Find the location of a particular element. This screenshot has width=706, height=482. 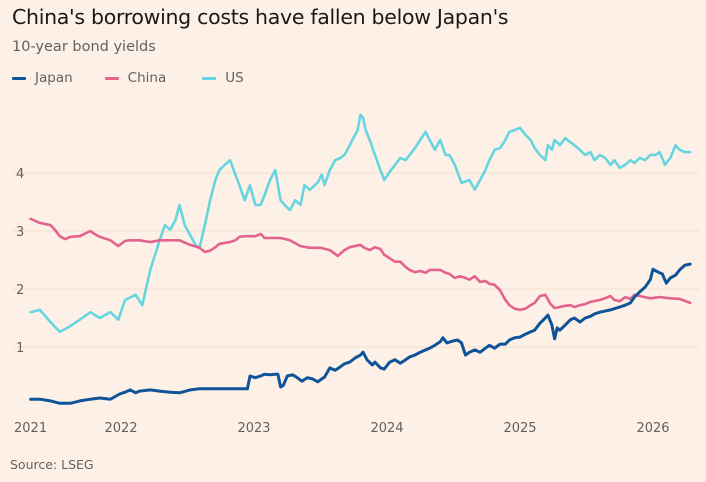

x-tick-label: 2026 is located at coordinates (652, 428).